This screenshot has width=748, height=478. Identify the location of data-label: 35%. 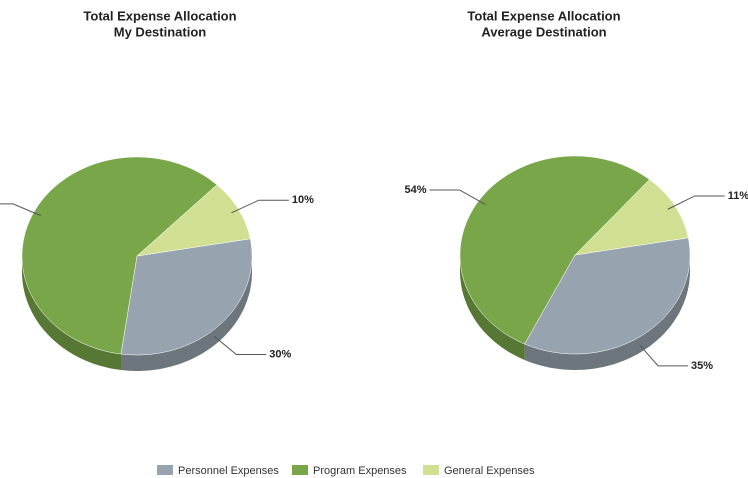
(702, 366).